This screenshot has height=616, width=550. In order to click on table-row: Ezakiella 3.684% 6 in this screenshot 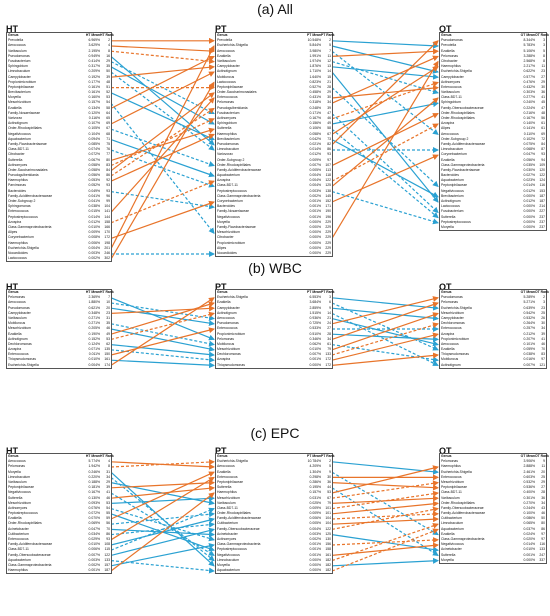, I will do `click(274, 302)`.